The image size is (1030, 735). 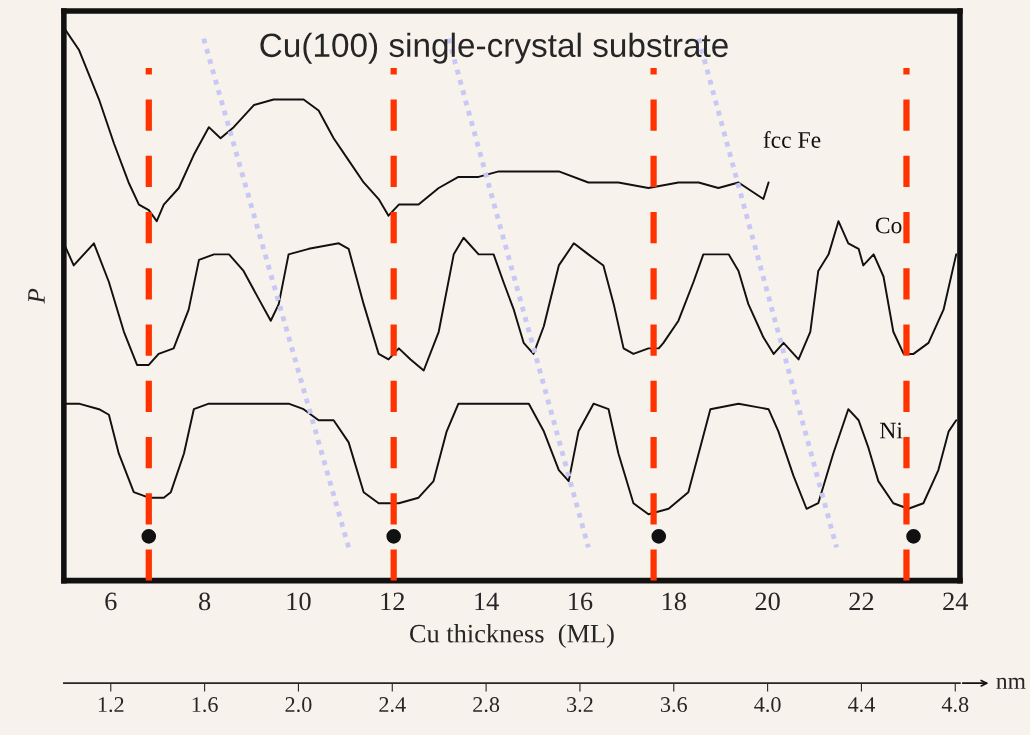 I want to click on x-tick-label: 16, so click(x=581, y=601).